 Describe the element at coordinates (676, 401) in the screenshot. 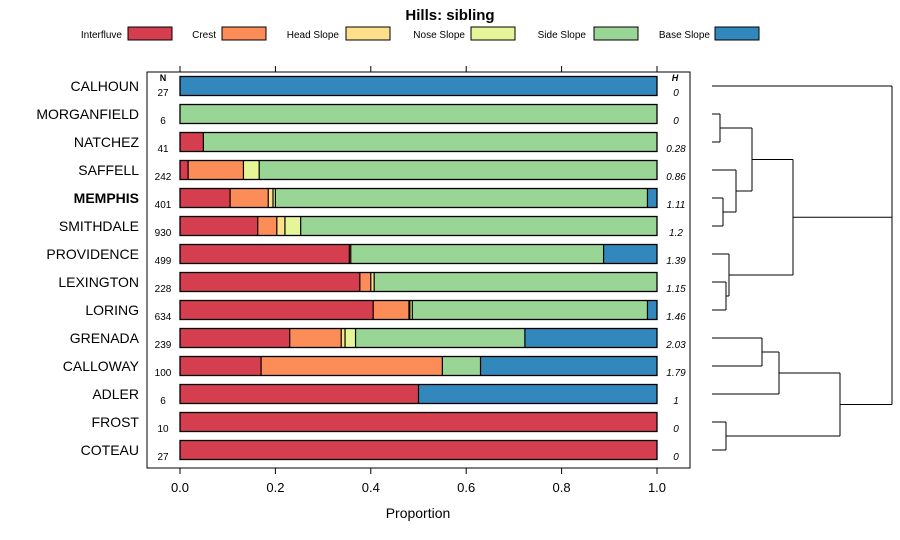

I see `row-h-value: 1` at that location.